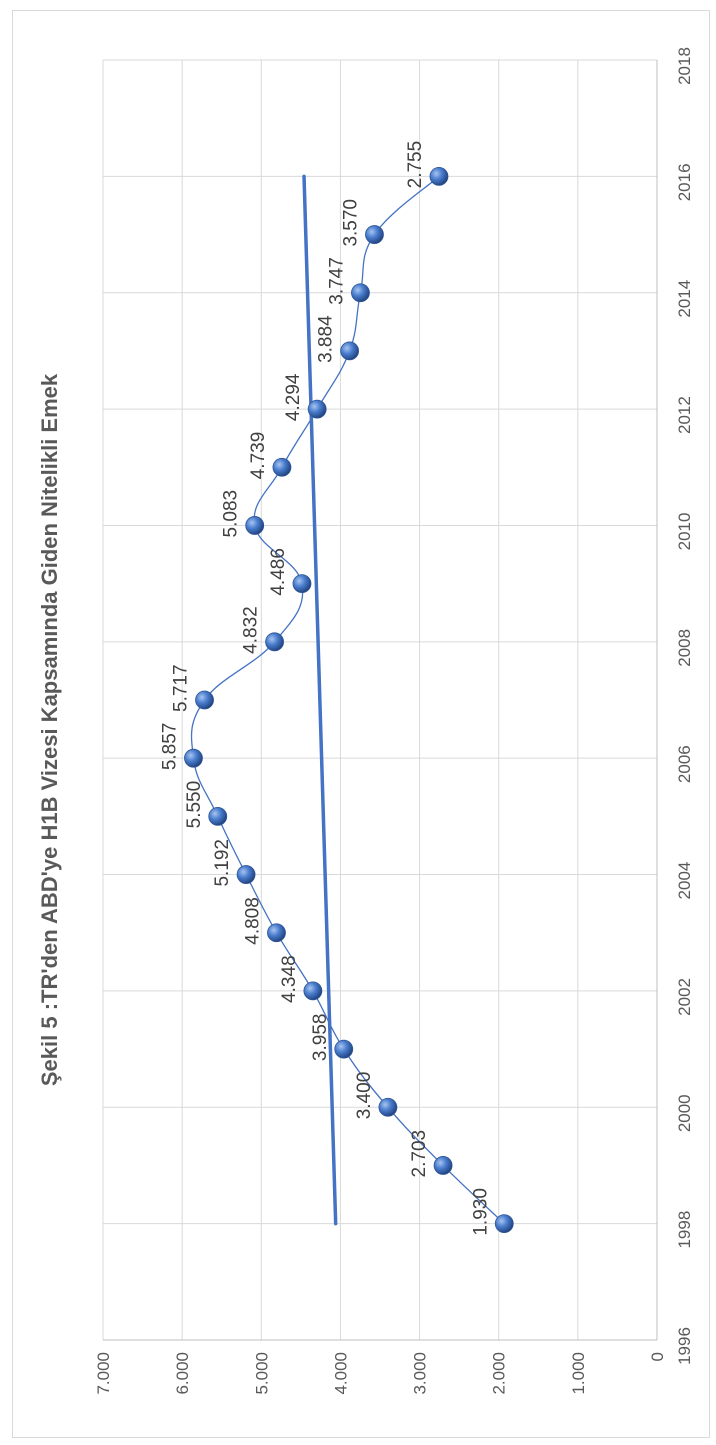 The height and width of the screenshot is (1445, 716). I want to click on data-label: 4.486, so click(278, 572).